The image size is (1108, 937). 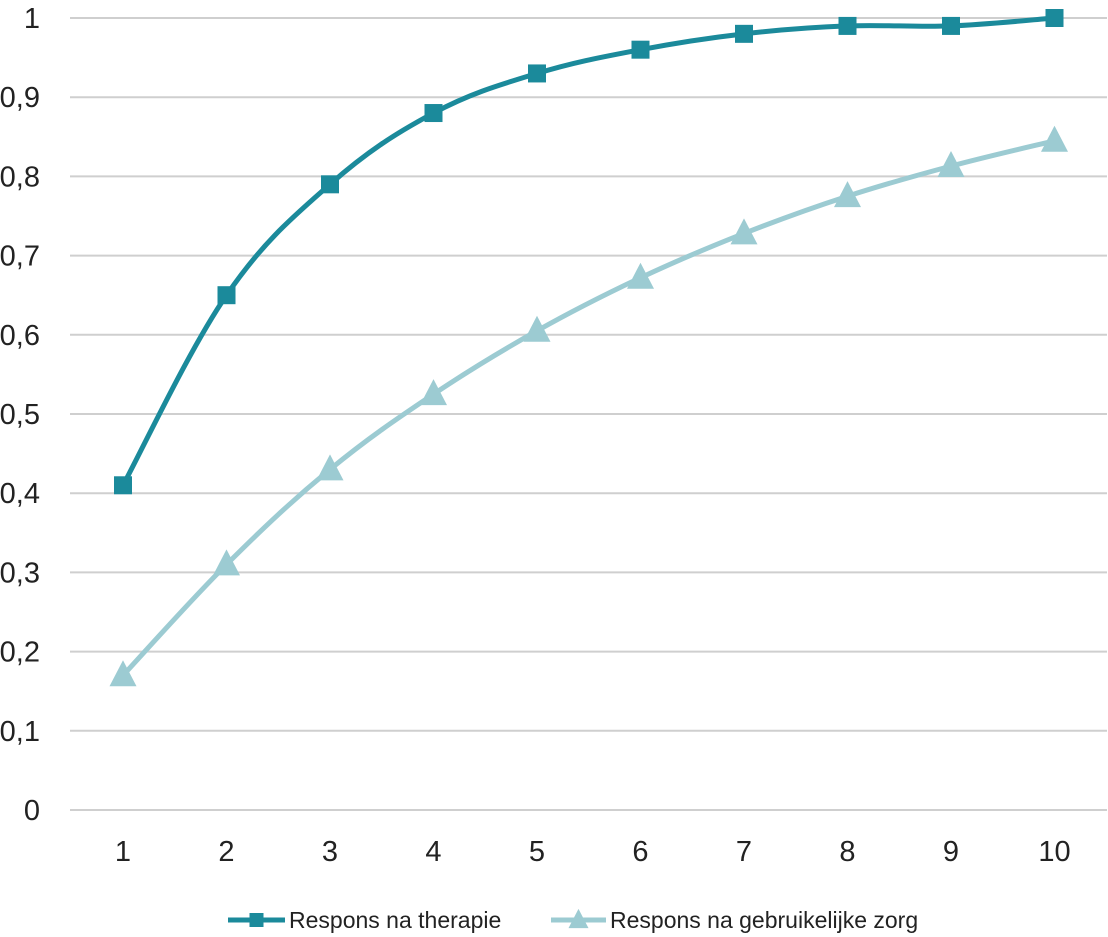 I want to click on y-tick-label: 0,7, so click(x=20, y=257).